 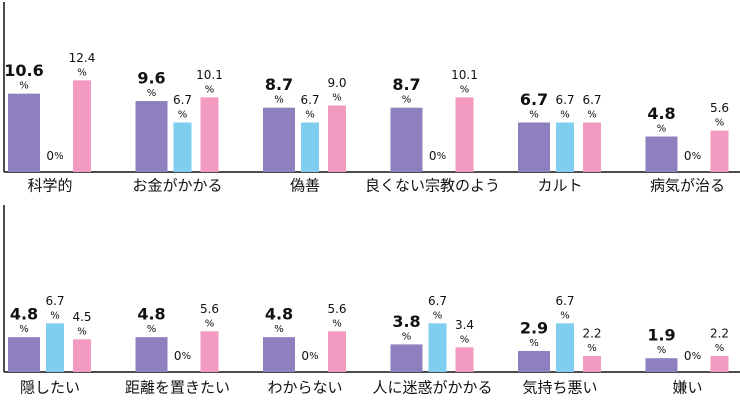 I want to click on value-label: 9.6, so click(x=151, y=78).